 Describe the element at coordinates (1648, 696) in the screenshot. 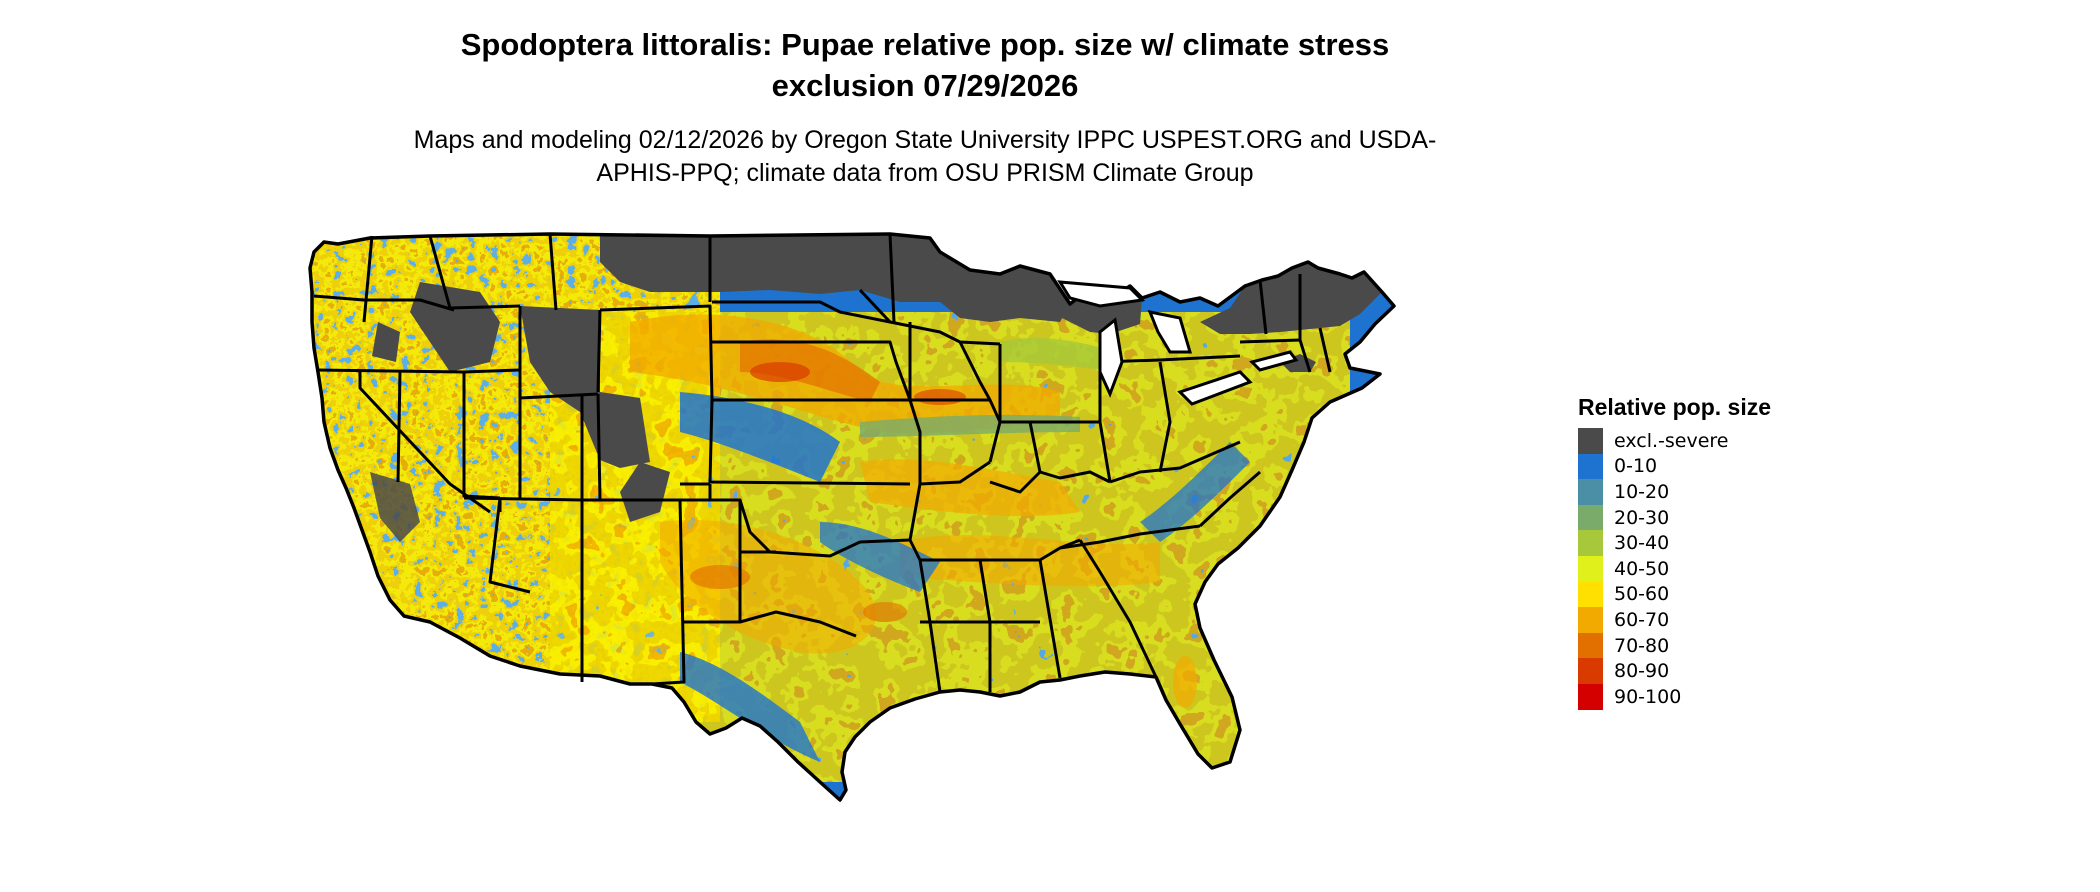

I see `legend-label: 90-100` at that location.